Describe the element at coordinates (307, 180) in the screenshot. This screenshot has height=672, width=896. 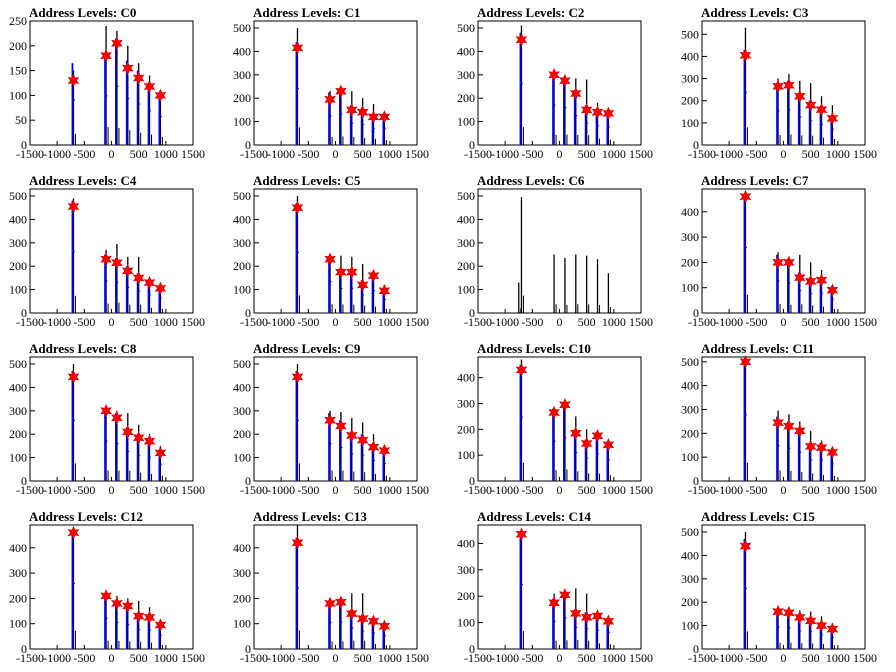
I see `panel-title: Address Levels: C5` at that location.